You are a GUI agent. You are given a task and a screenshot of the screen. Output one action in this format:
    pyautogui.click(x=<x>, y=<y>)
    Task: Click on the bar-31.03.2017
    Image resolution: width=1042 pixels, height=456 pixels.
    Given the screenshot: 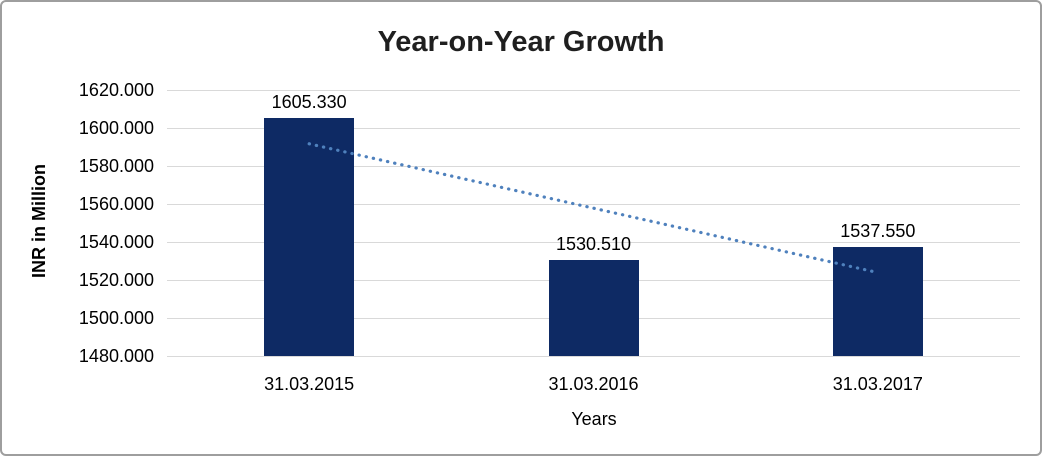 What is the action you would take?
    pyautogui.click(x=877, y=301)
    